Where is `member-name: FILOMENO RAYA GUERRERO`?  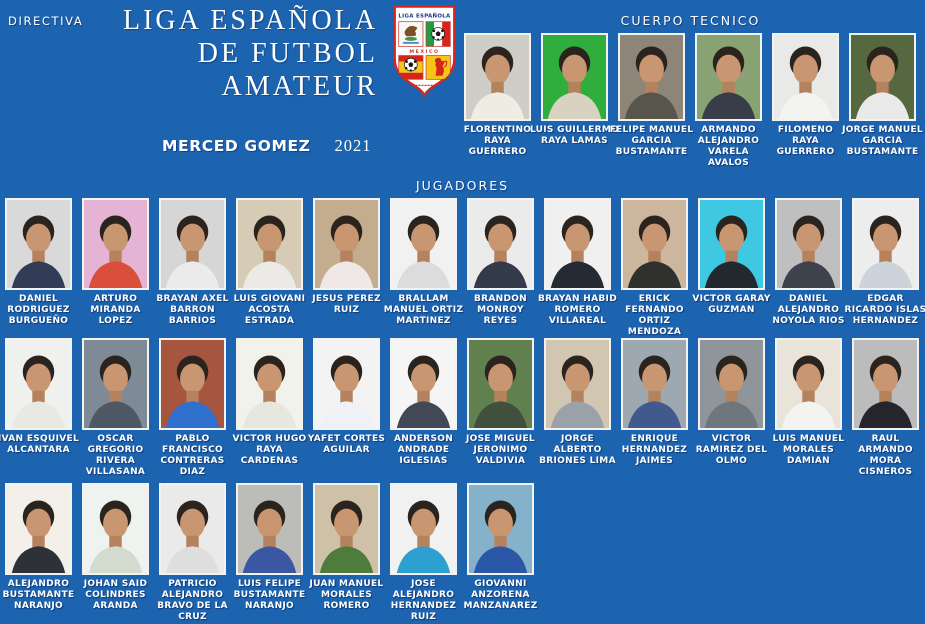 member-name: FILOMENO RAYA GUERRERO is located at coordinates (805, 141).